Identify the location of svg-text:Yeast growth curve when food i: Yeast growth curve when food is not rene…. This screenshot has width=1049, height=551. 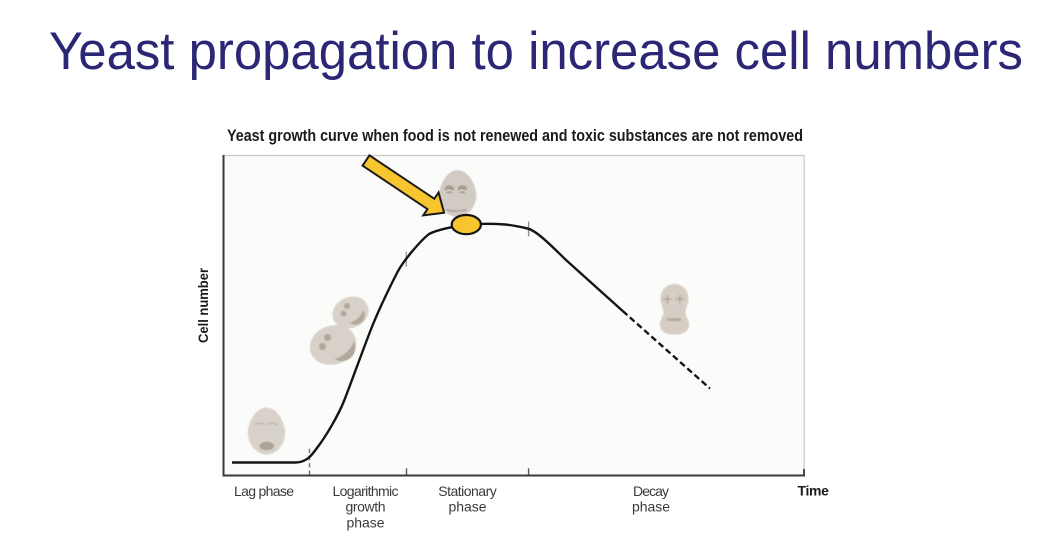
(515, 135).